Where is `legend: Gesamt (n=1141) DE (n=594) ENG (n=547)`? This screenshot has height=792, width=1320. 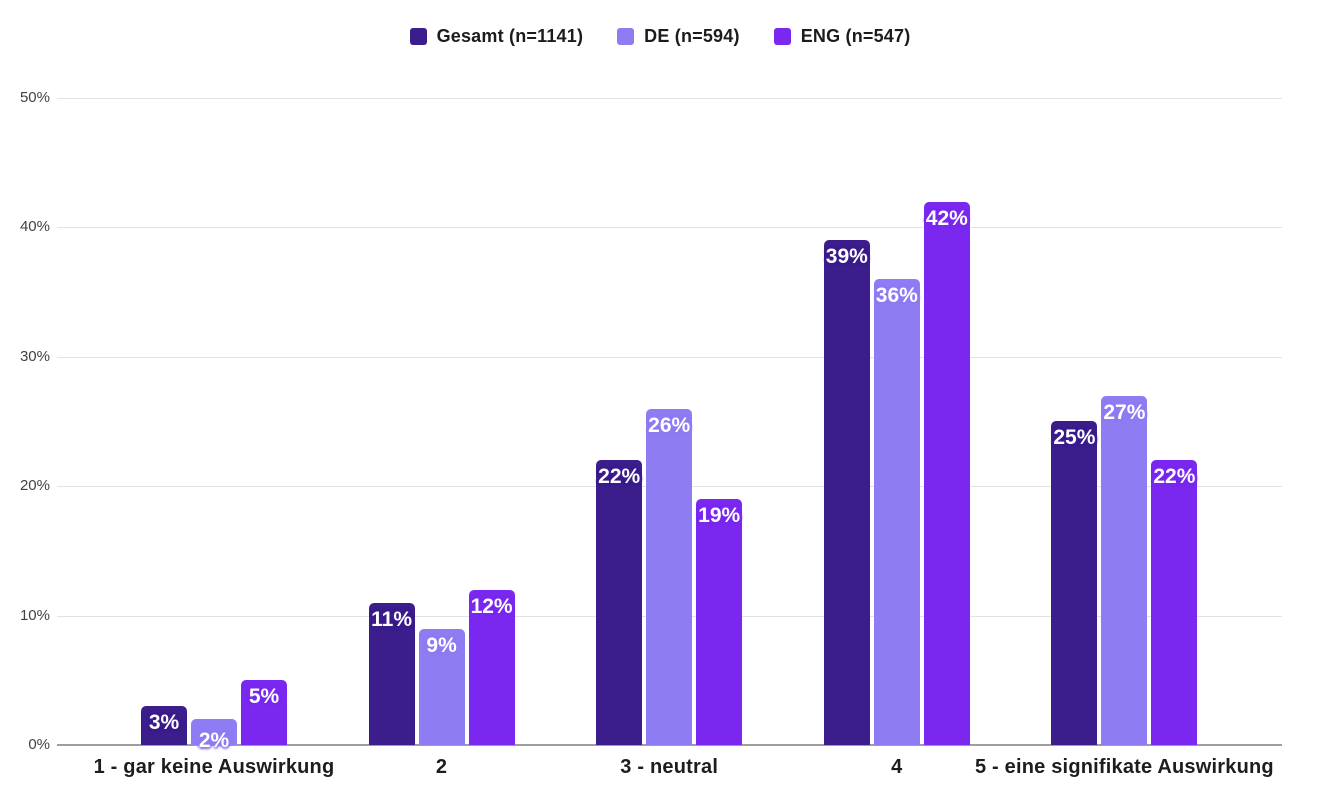 legend: Gesamt (n=1141) DE (n=594) ENG (n=547) is located at coordinates (660, 36).